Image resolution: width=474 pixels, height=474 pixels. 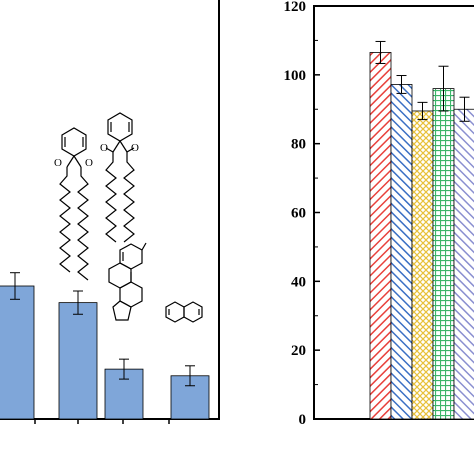 I want to click on right-y-tick-label: 0, so click(x=303, y=420).